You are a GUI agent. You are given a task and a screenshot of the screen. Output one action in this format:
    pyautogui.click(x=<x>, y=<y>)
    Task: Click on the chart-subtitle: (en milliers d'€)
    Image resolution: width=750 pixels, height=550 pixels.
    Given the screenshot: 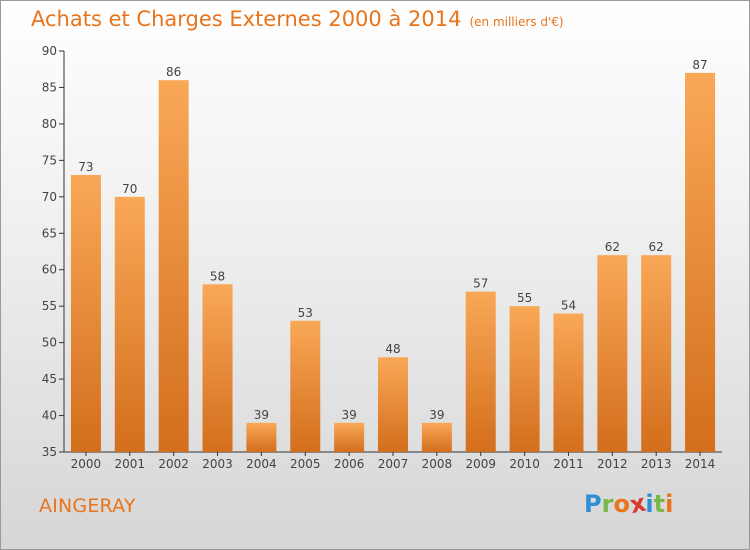 What is the action you would take?
    pyautogui.click(x=516, y=22)
    